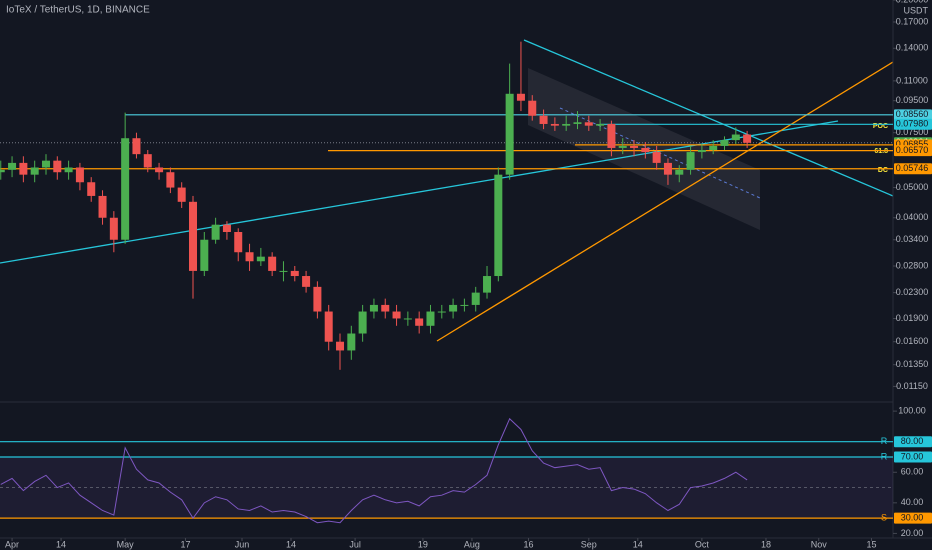 This screenshot has width=932, height=550. What do you see at coordinates (883, 170) in the screenshot?
I see `annotation: DC` at bounding box center [883, 170].